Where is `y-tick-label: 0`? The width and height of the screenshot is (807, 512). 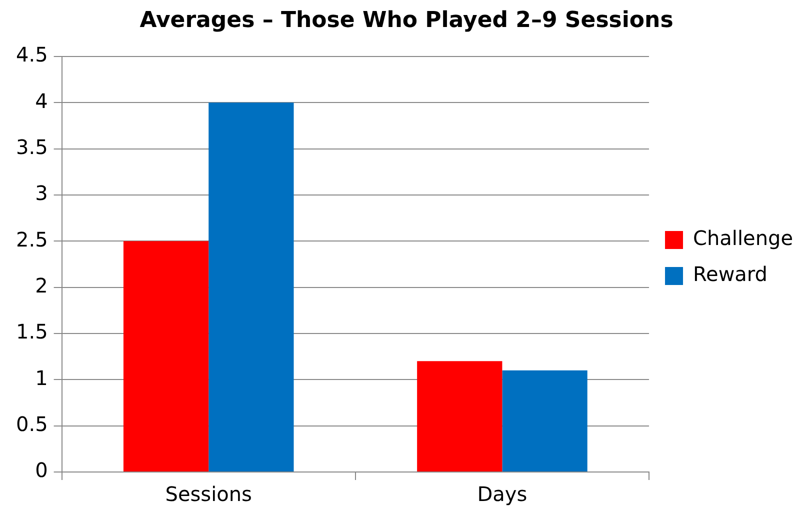 y-tick-label: 0 is located at coordinates (41, 470).